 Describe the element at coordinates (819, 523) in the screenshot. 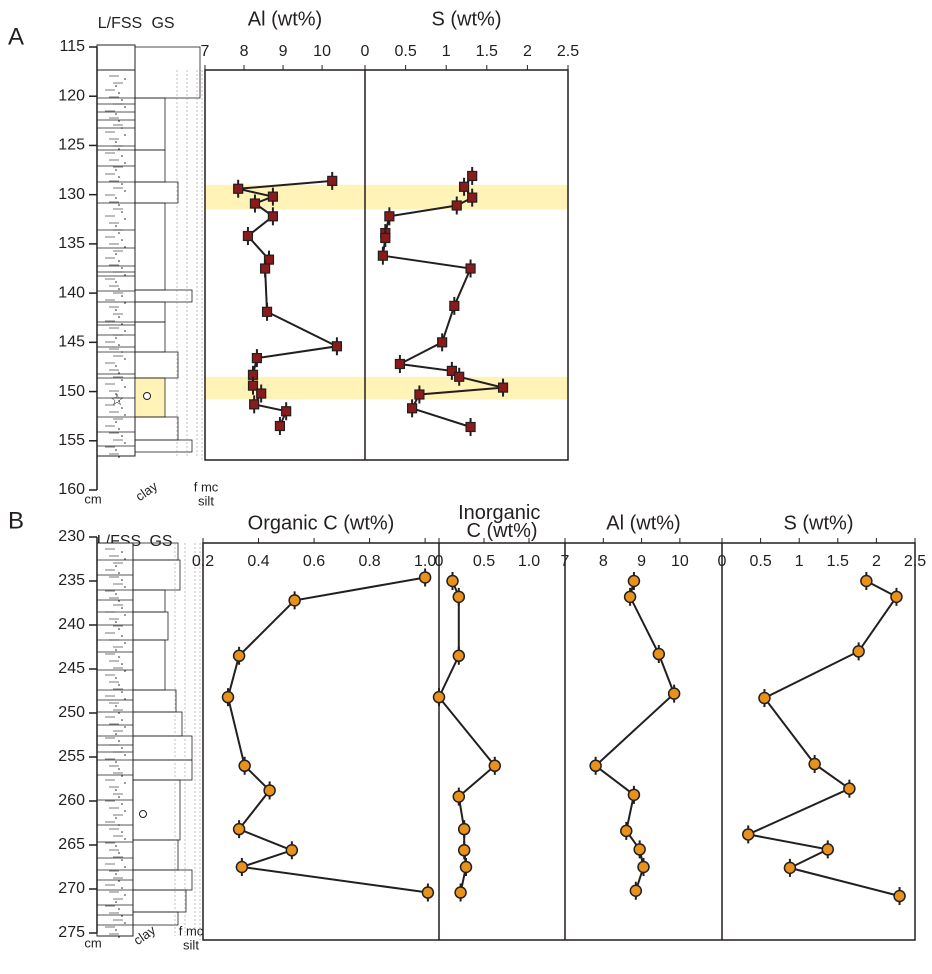

I see `series-title: S (wt%)` at that location.